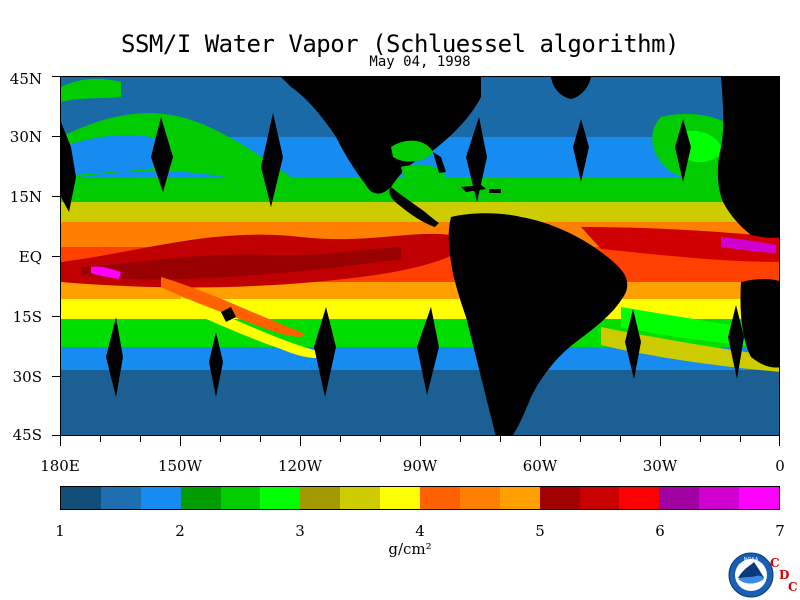 This screenshot has width=800, height=600. I want to click on lat-label-30n: 30N, so click(25, 137).